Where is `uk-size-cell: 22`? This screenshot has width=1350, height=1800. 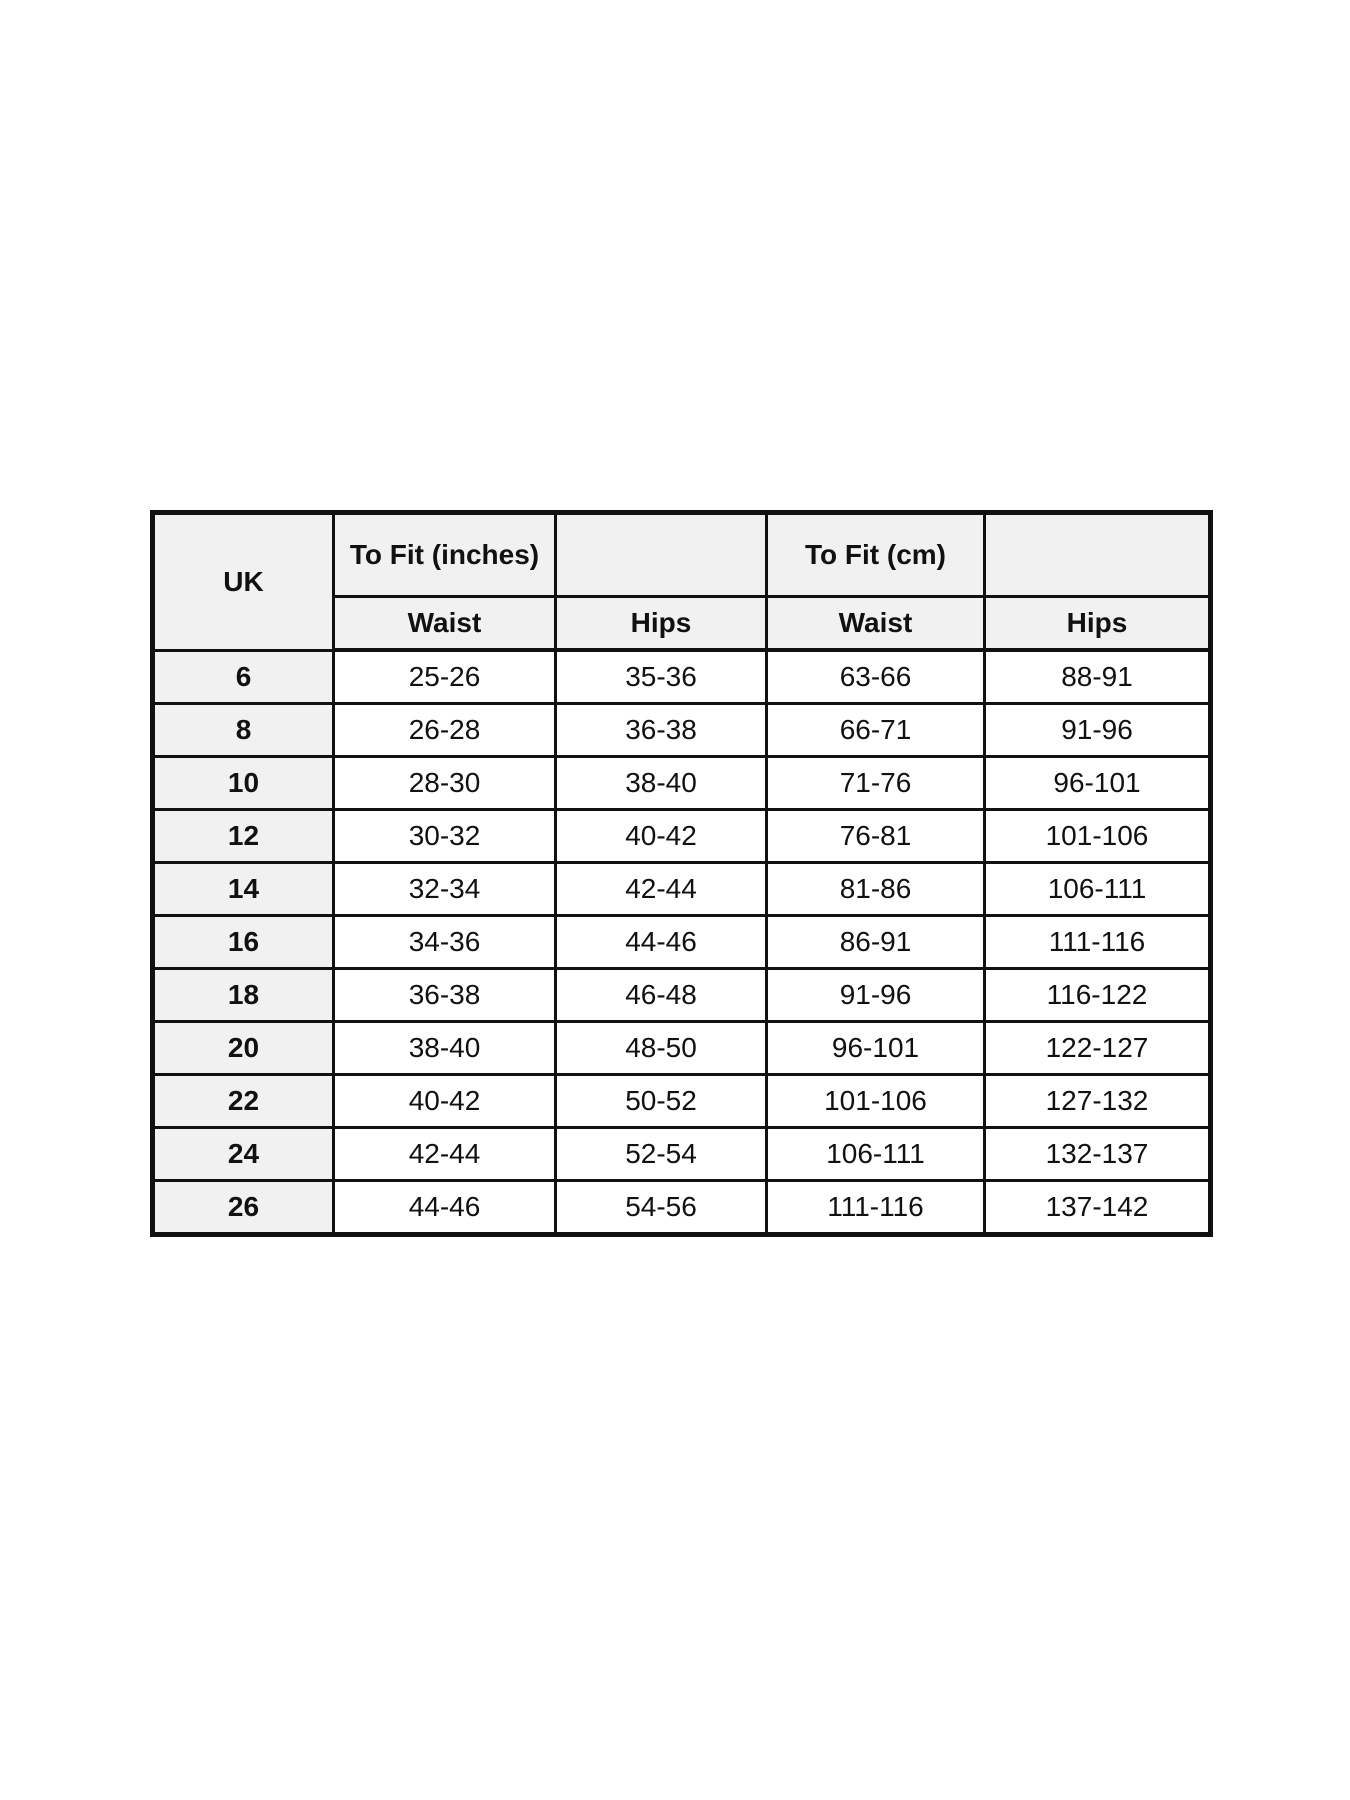
uk-size-cell: 22 is located at coordinates (243, 1101).